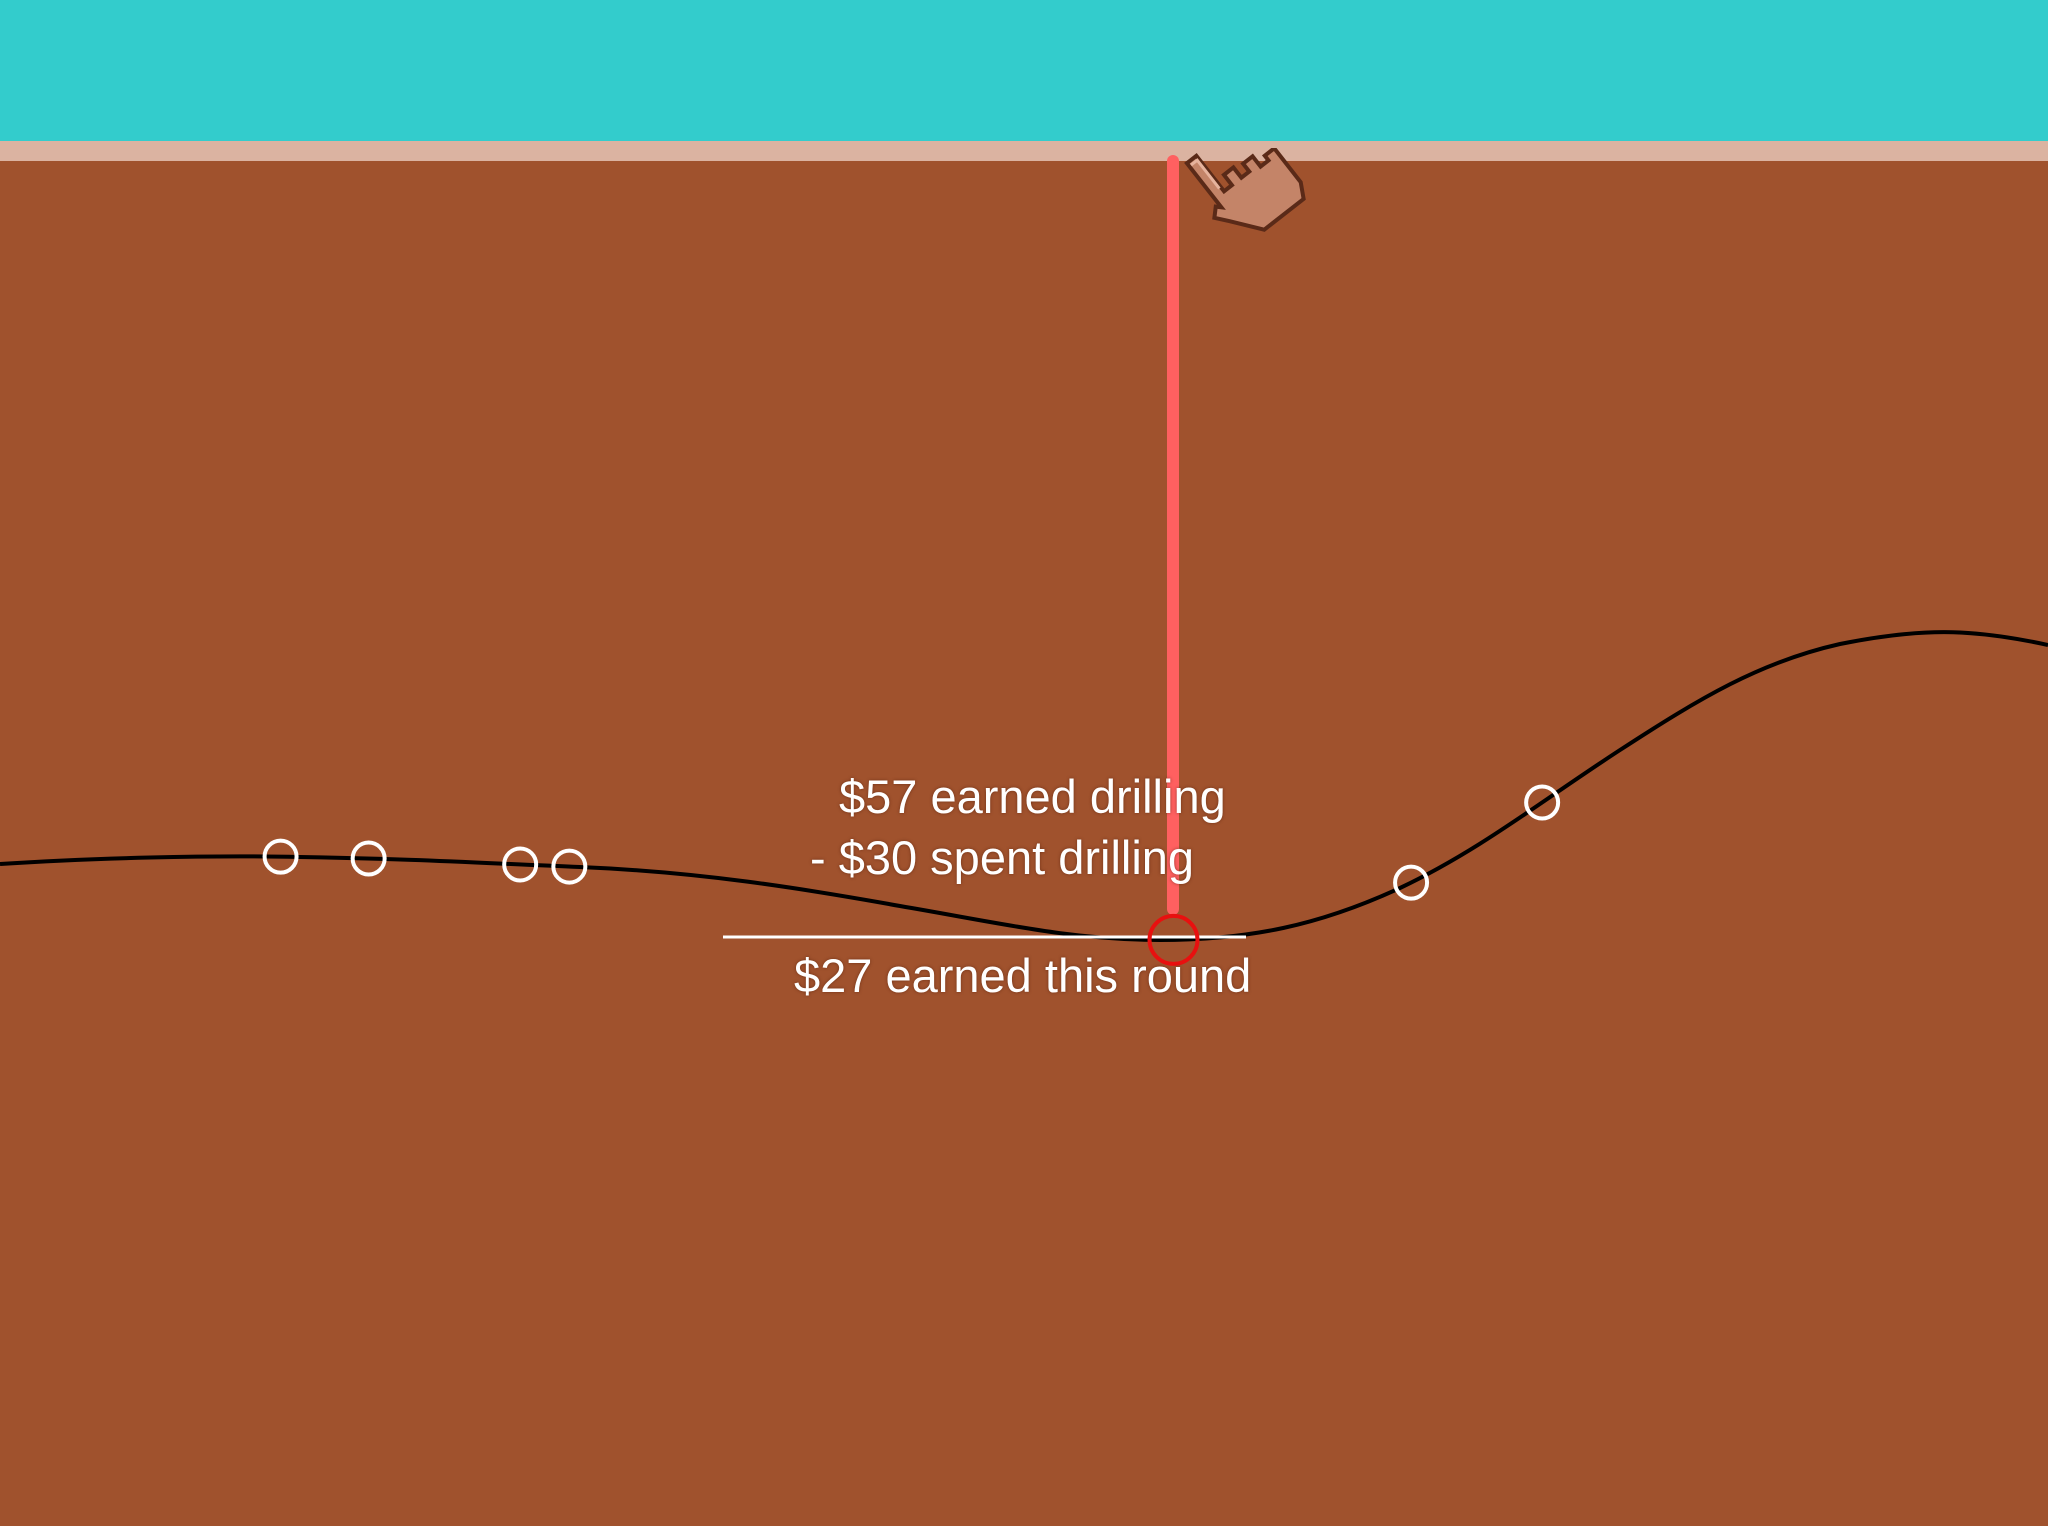  I want to click on earned-drilling-label: $57 earned drilling, so click(1032, 796).